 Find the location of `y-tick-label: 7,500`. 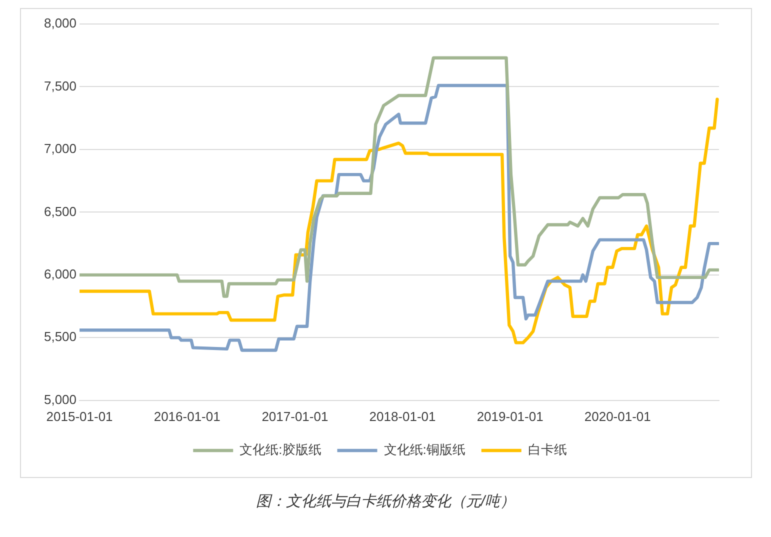

y-tick-label: 7,500 is located at coordinates (60, 86).